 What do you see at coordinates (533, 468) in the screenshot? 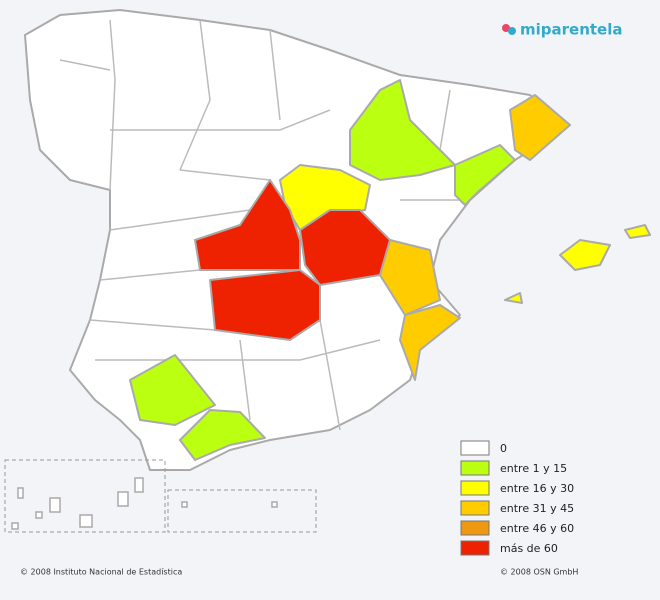
I see `legend-label: entre 1 y 15` at bounding box center [533, 468].